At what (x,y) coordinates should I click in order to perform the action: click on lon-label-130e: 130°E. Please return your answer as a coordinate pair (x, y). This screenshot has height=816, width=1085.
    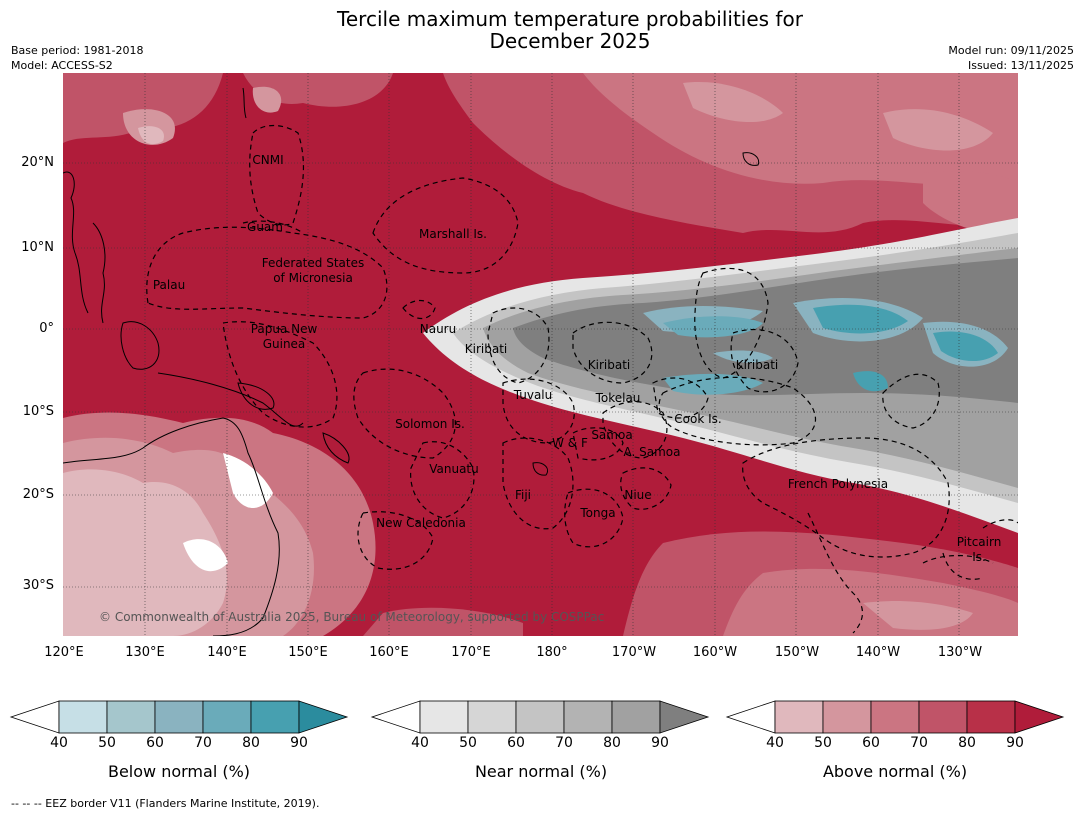
    Looking at the image, I should click on (145, 652).